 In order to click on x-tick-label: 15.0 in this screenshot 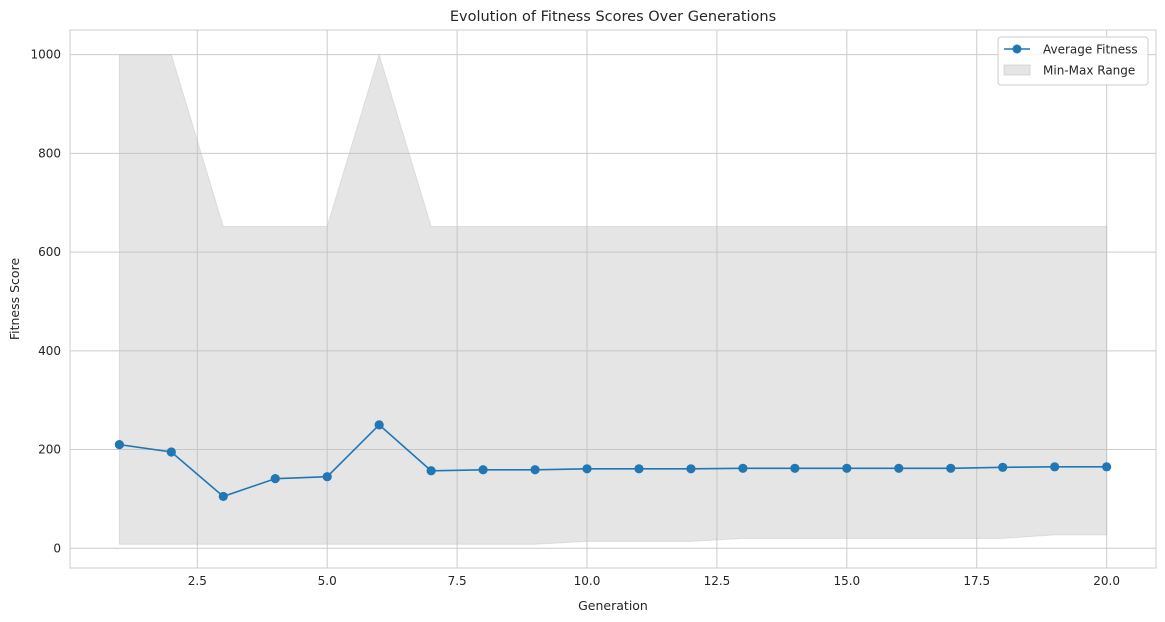, I will do `click(846, 581)`.